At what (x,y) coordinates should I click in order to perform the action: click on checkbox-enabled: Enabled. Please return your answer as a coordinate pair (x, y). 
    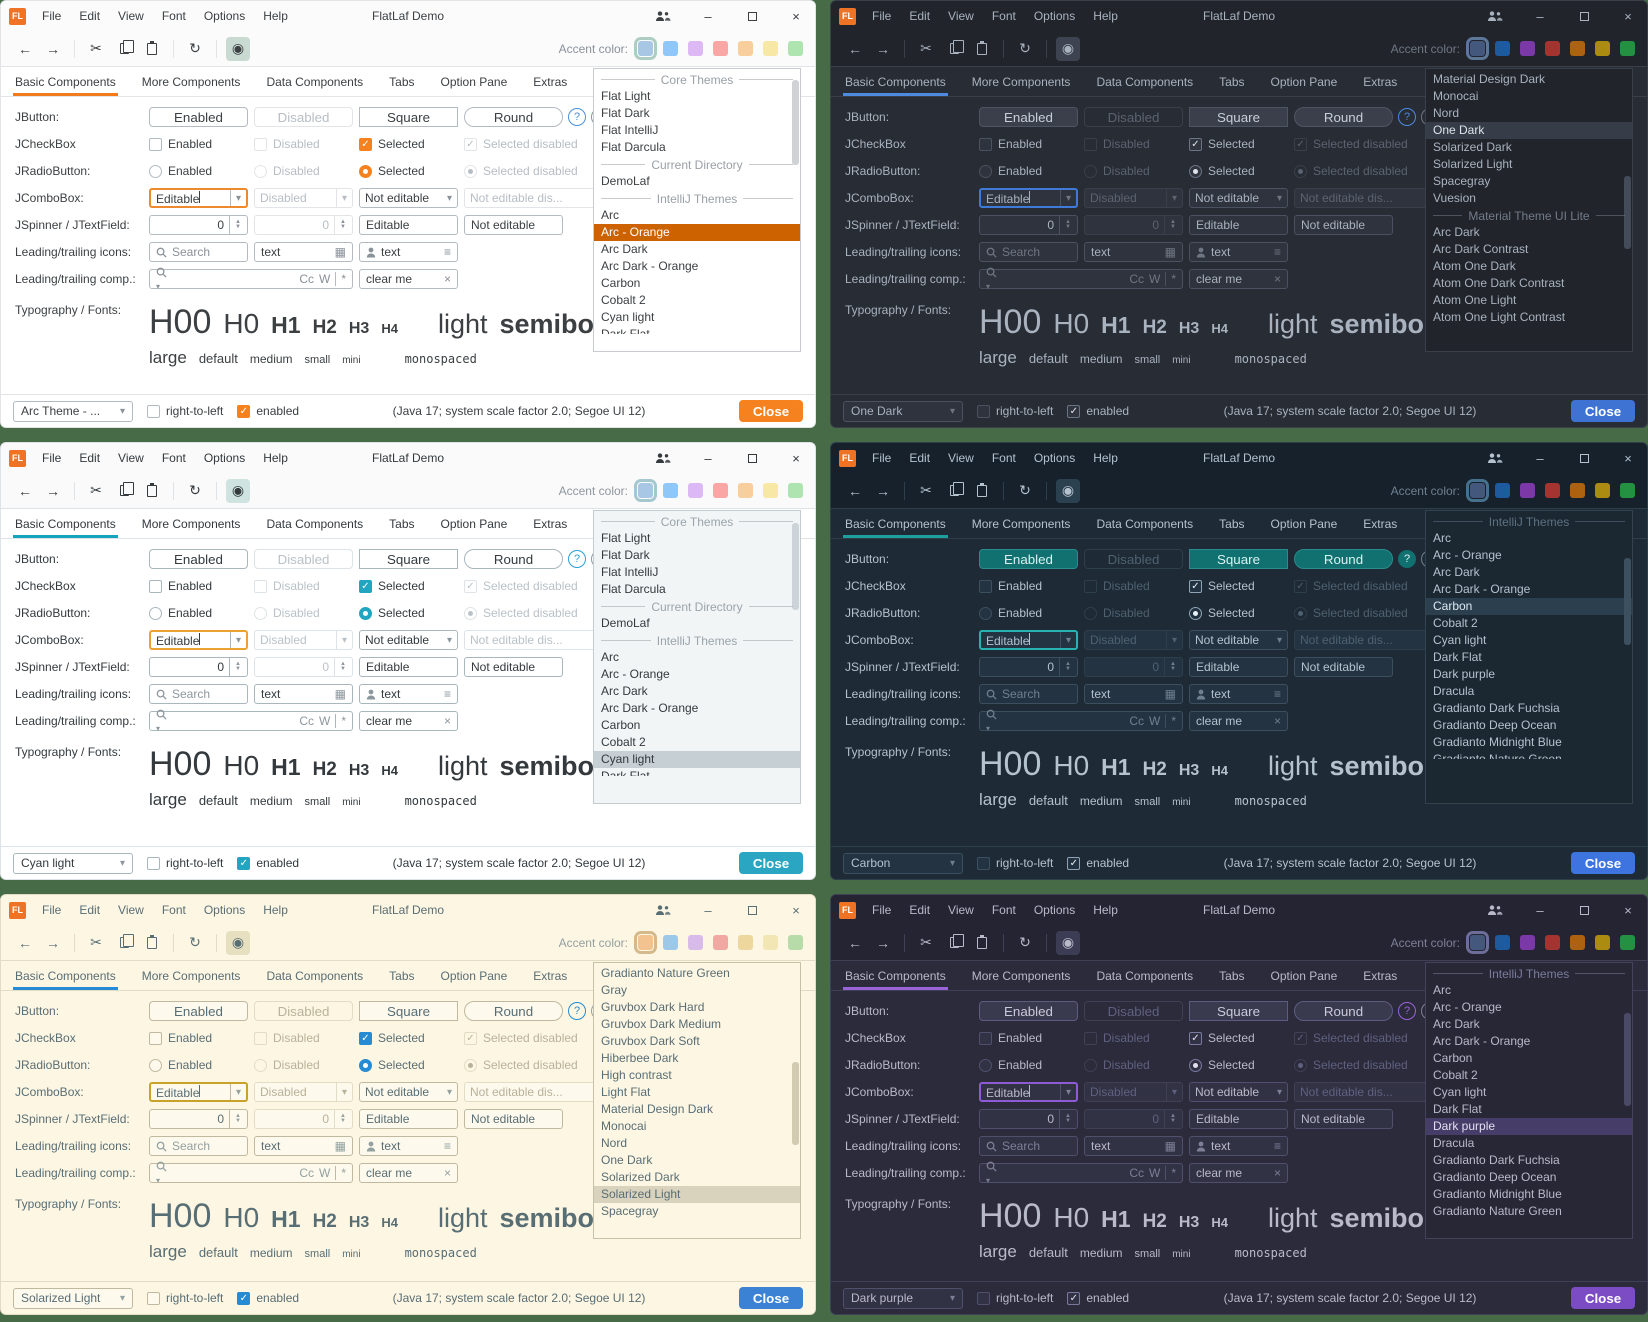
    Looking at the image, I should click on (180, 586).